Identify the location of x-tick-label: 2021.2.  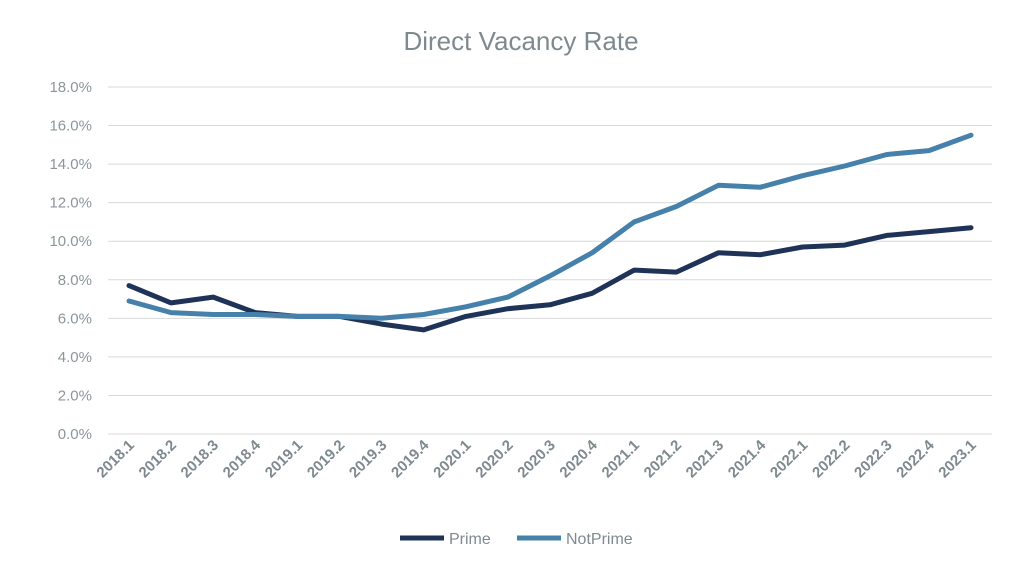
(663, 459).